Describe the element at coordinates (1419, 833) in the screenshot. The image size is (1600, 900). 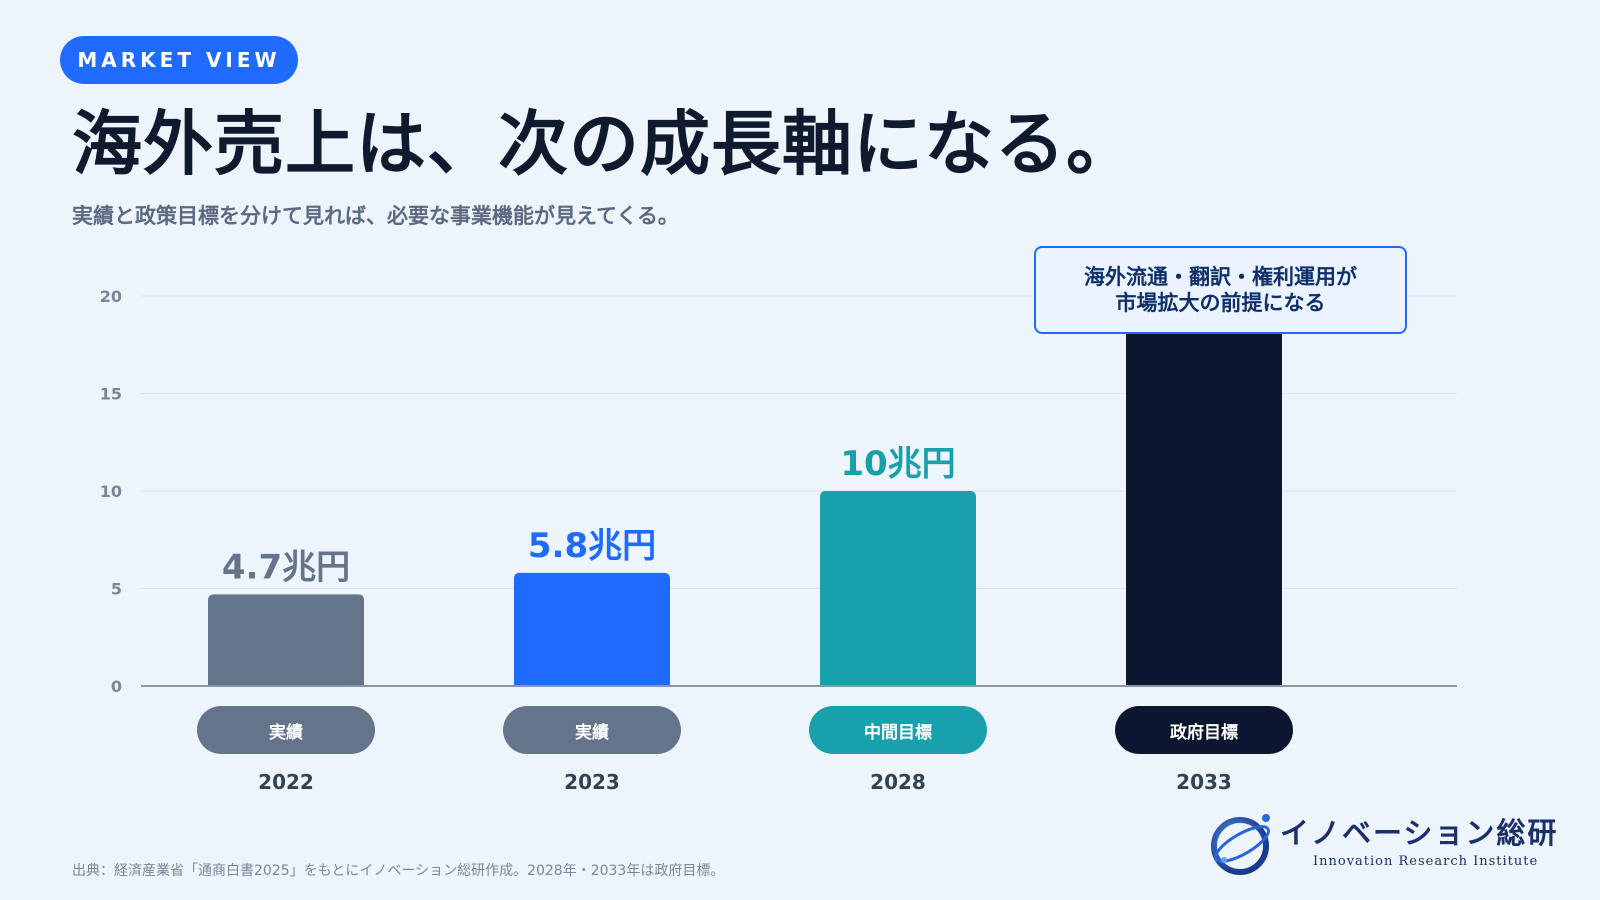
I see `logo-name: イノベーション総研` at that location.